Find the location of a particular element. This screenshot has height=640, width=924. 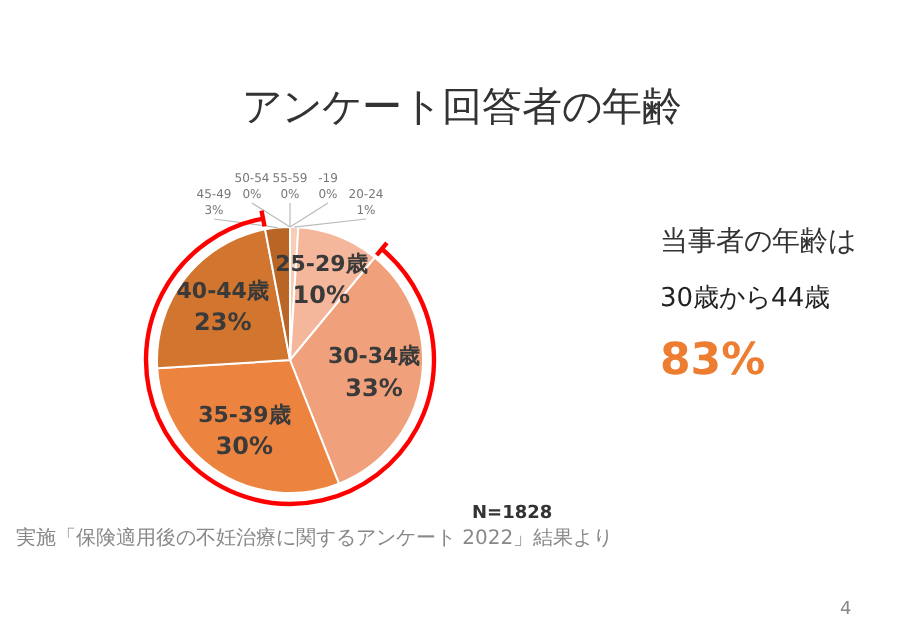

text: 4 is located at coordinates (846, 610).